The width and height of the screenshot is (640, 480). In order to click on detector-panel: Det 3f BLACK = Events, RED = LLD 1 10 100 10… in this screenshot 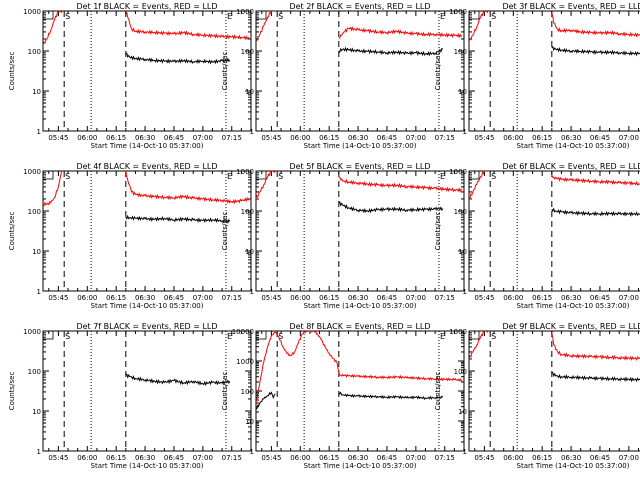, I will do `click(537, 76)`.